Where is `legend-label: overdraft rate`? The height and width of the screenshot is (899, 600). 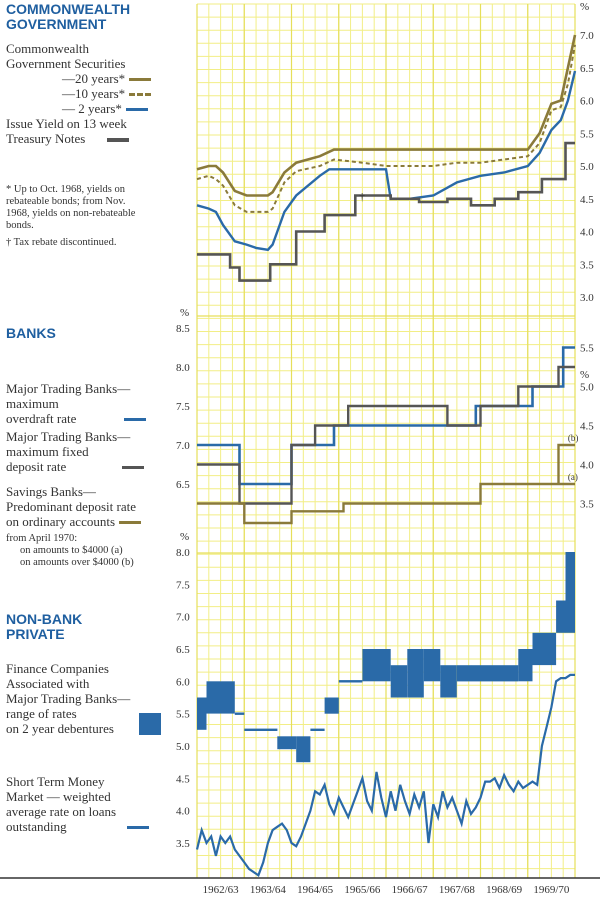
legend-label: overdraft rate is located at coordinates (41, 418).